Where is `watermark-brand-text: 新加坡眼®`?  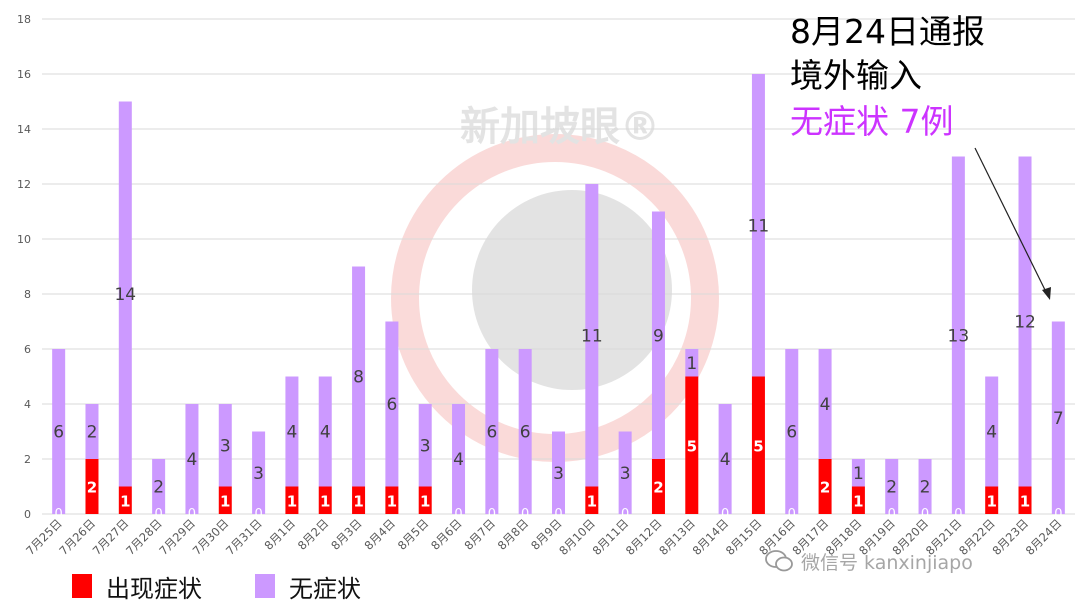
watermark-brand-text: 新加坡眼® is located at coordinates (560, 127).